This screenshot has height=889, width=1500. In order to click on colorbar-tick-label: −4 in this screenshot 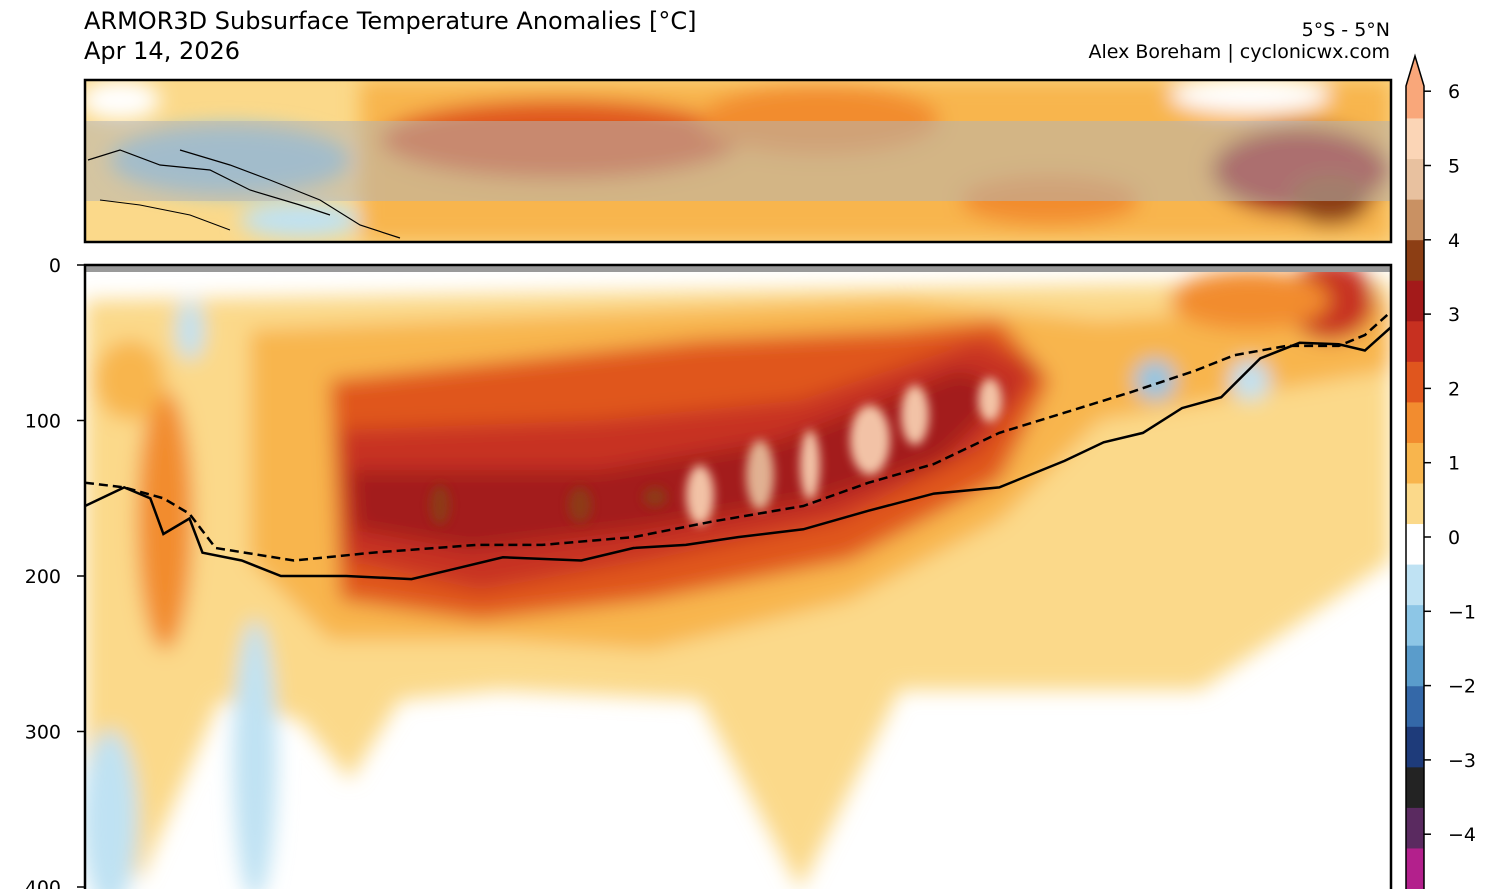, I will do `click(1462, 835)`.